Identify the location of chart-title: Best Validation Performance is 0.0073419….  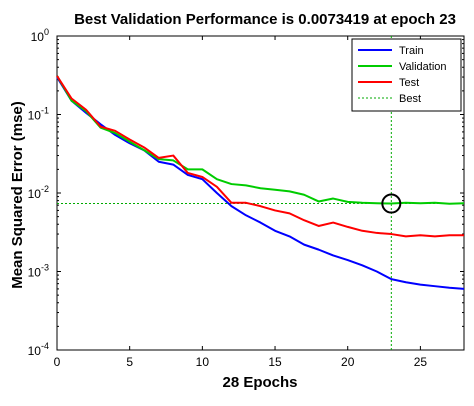
(265, 19).